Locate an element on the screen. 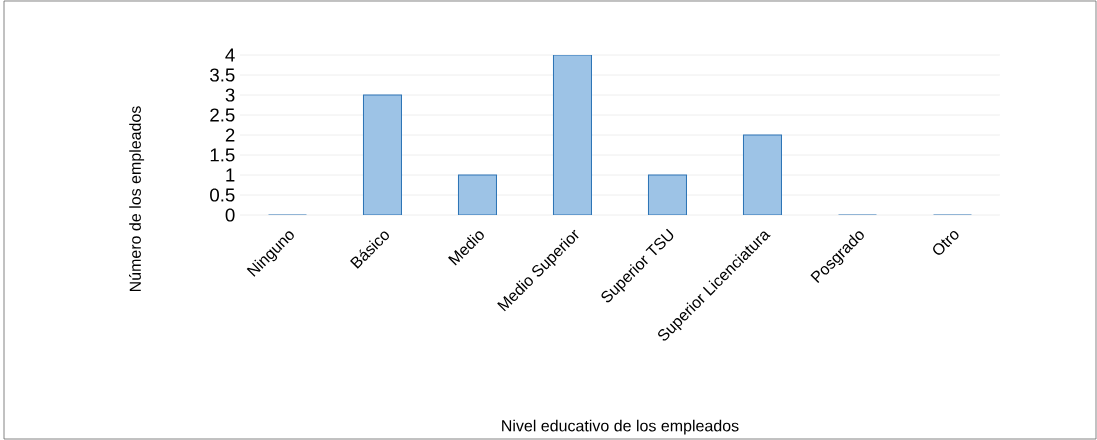 This screenshot has height=440, width=1097. y-tick-label: 4 is located at coordinates (230, 55).